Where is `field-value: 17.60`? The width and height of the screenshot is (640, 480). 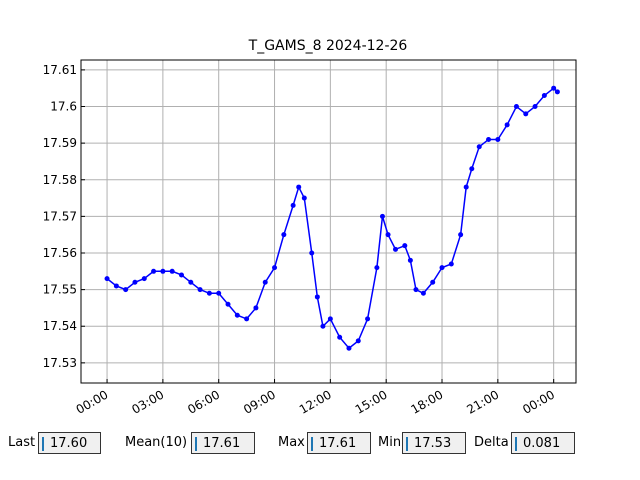 field-value: 17.60 is located at coordinates (69, 443).